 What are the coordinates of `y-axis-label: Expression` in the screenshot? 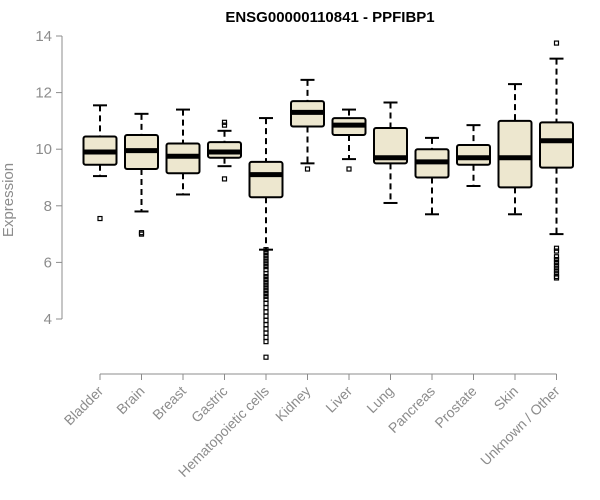 It's located at (8, 200).